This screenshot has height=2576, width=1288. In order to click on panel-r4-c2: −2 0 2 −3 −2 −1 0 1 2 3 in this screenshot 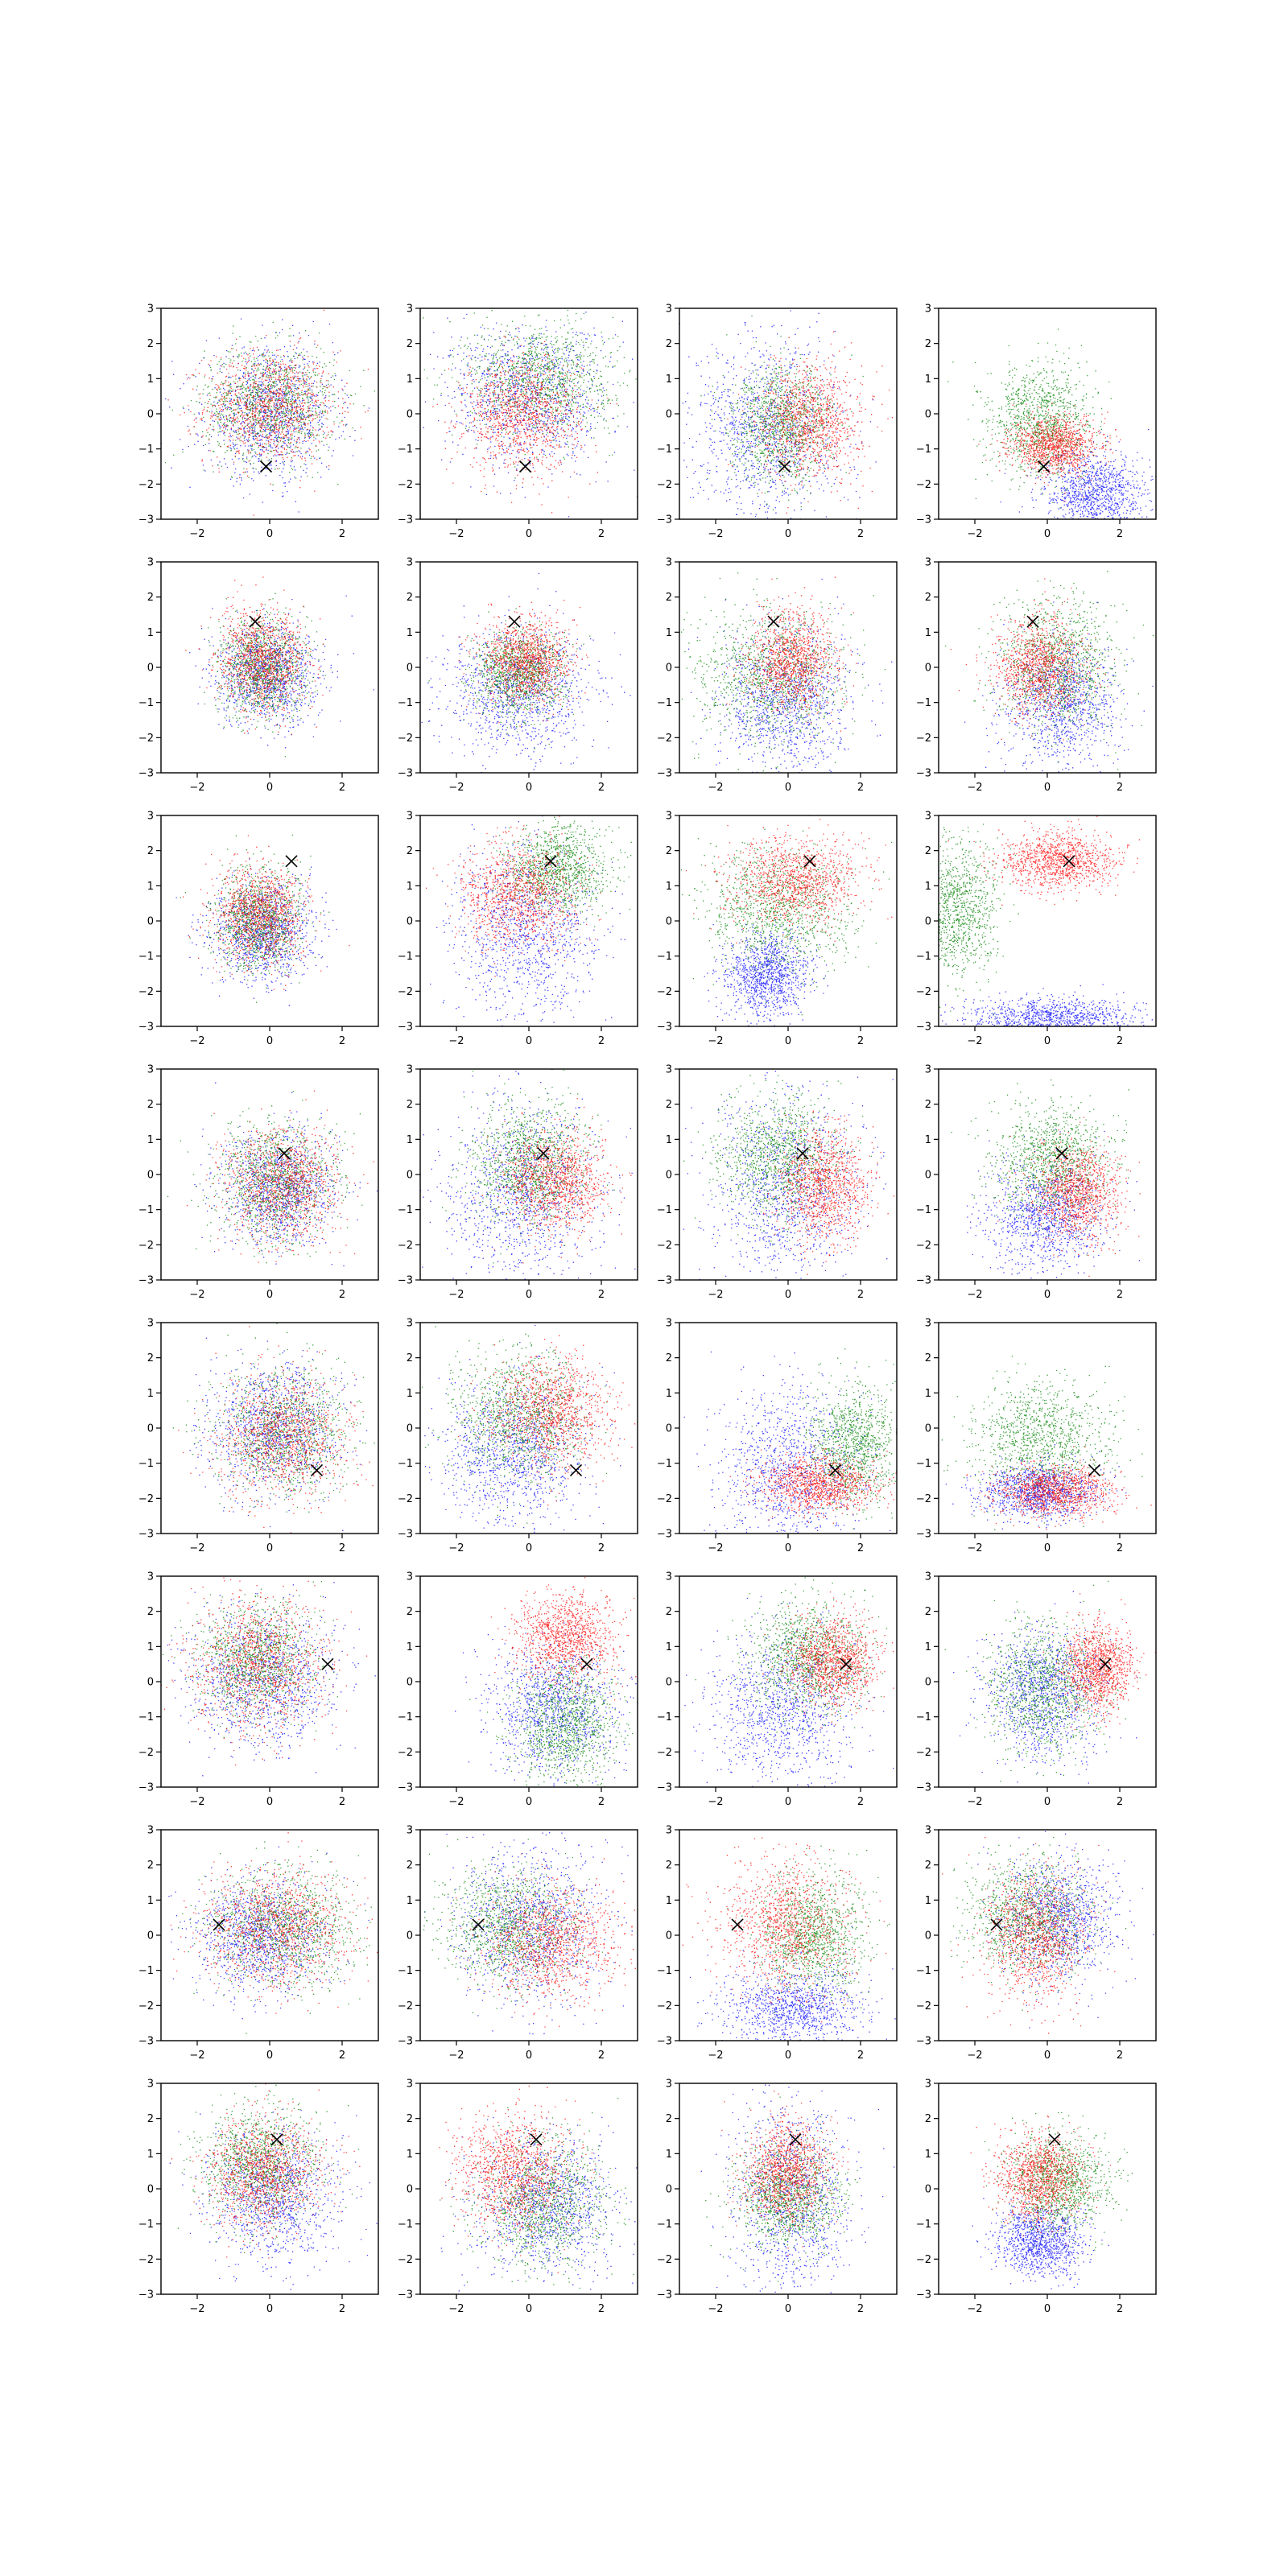, I will do `click(518, 1182)`.